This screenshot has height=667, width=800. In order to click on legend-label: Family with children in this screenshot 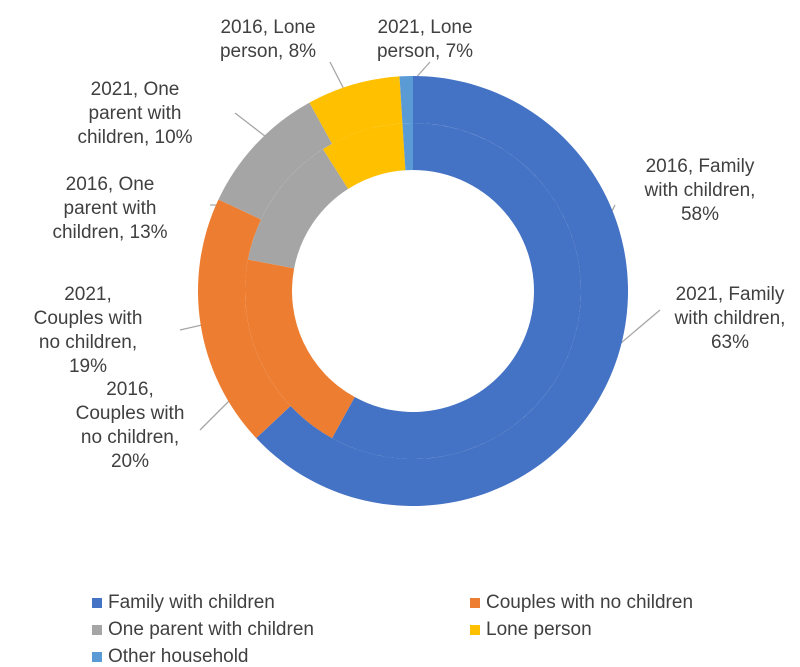, I will do `click(191, 602)`.